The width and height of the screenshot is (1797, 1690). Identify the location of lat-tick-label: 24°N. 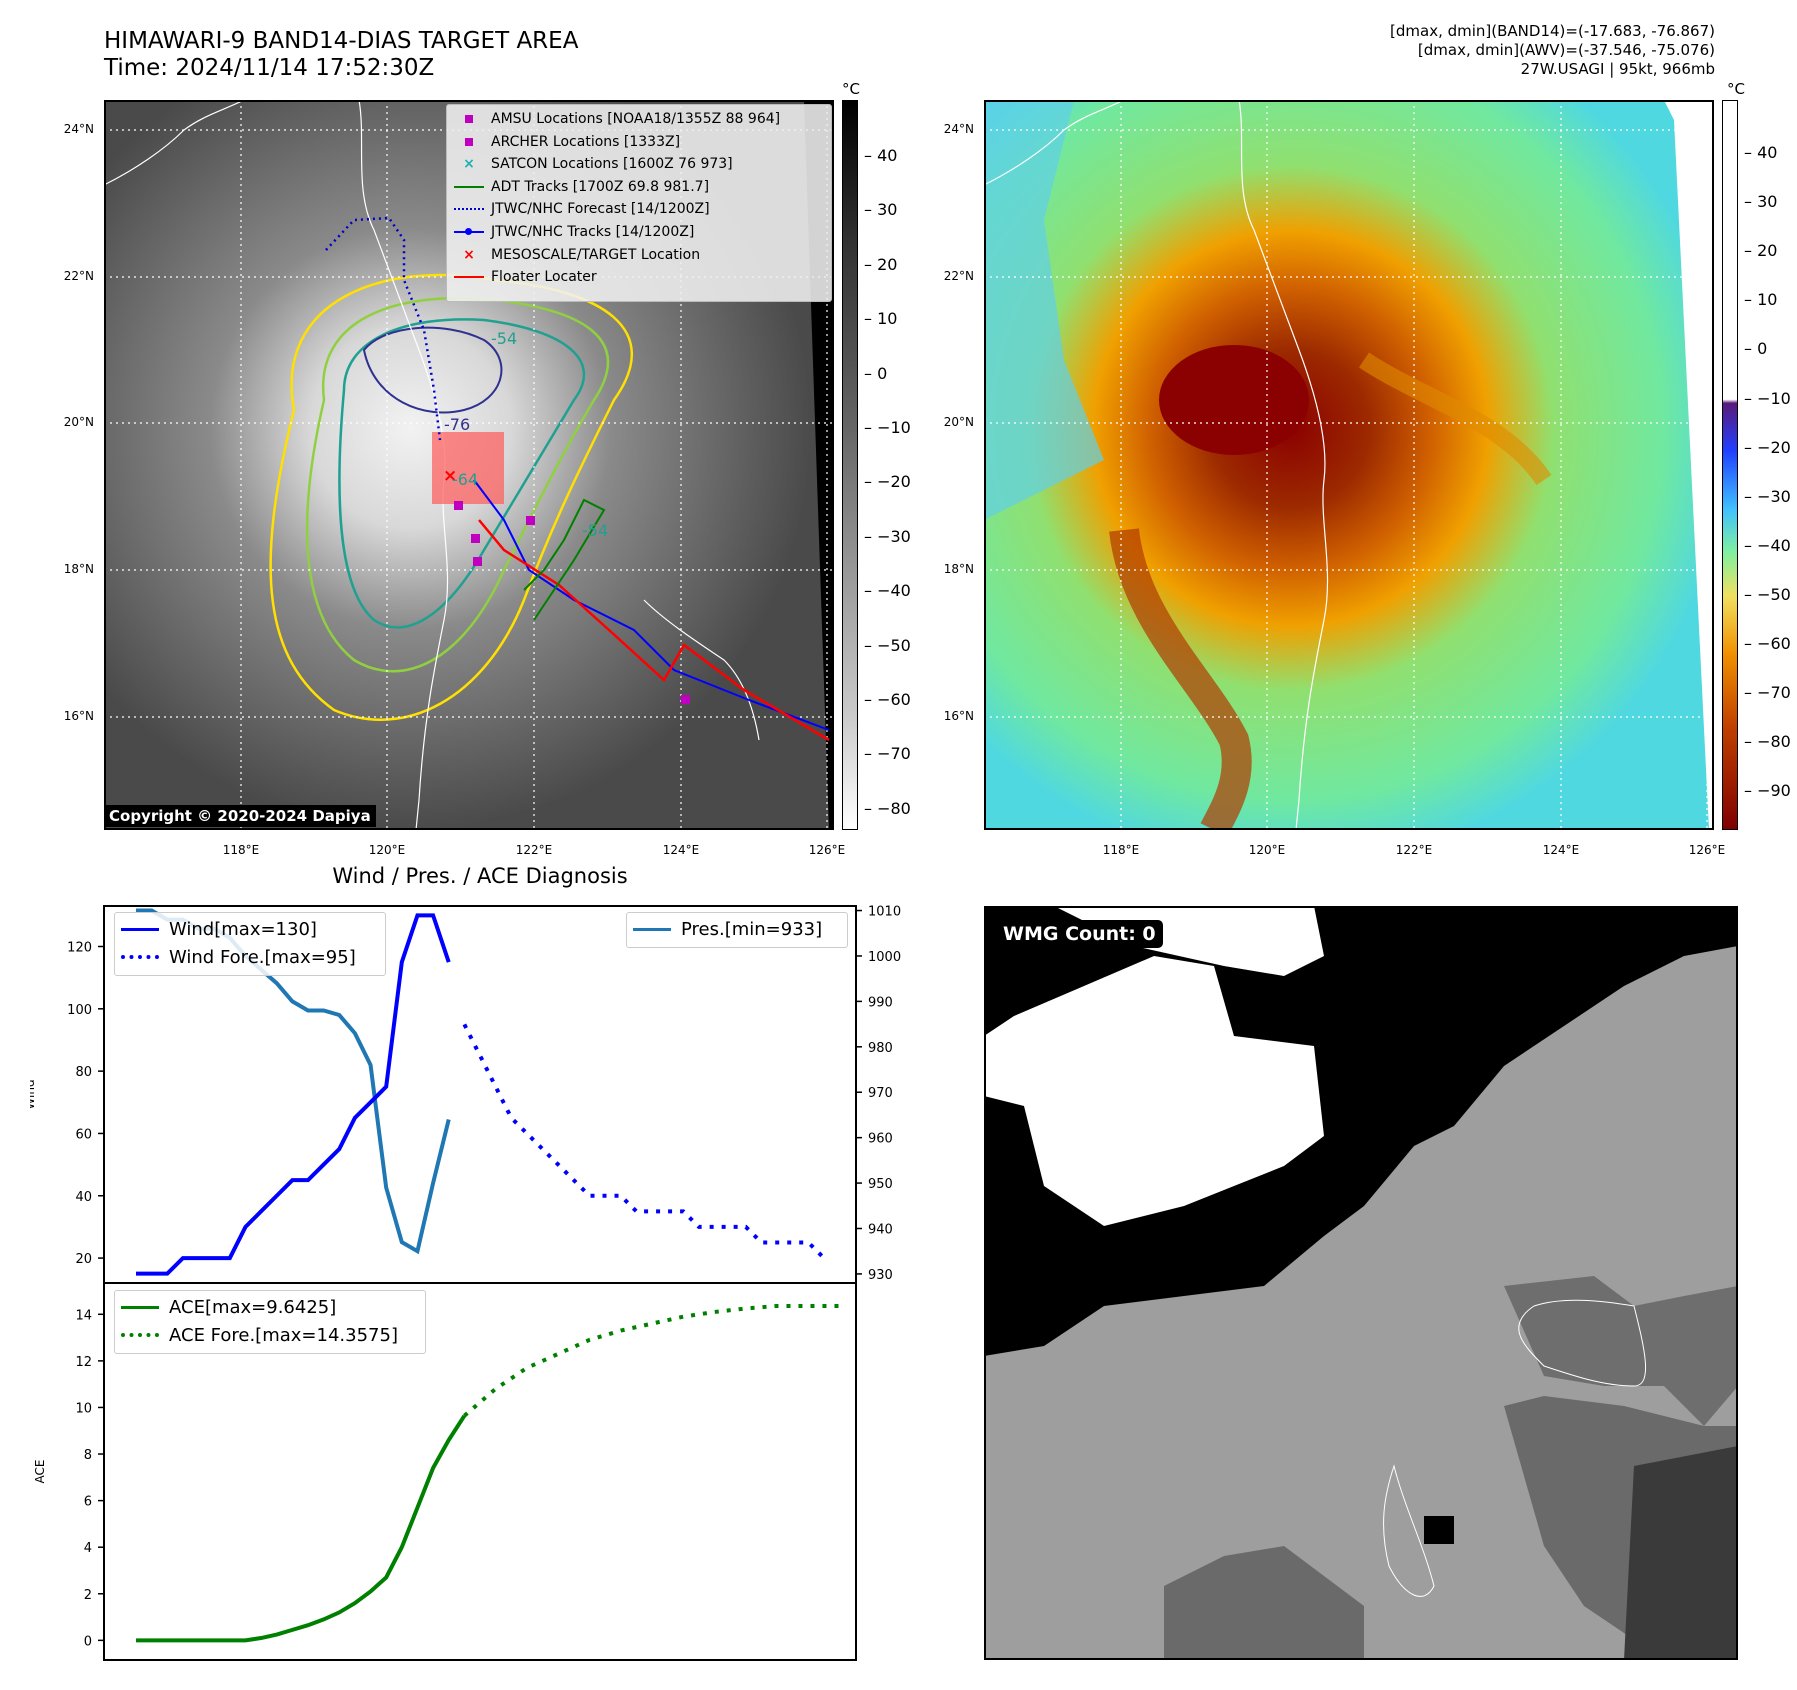
(958, 129).